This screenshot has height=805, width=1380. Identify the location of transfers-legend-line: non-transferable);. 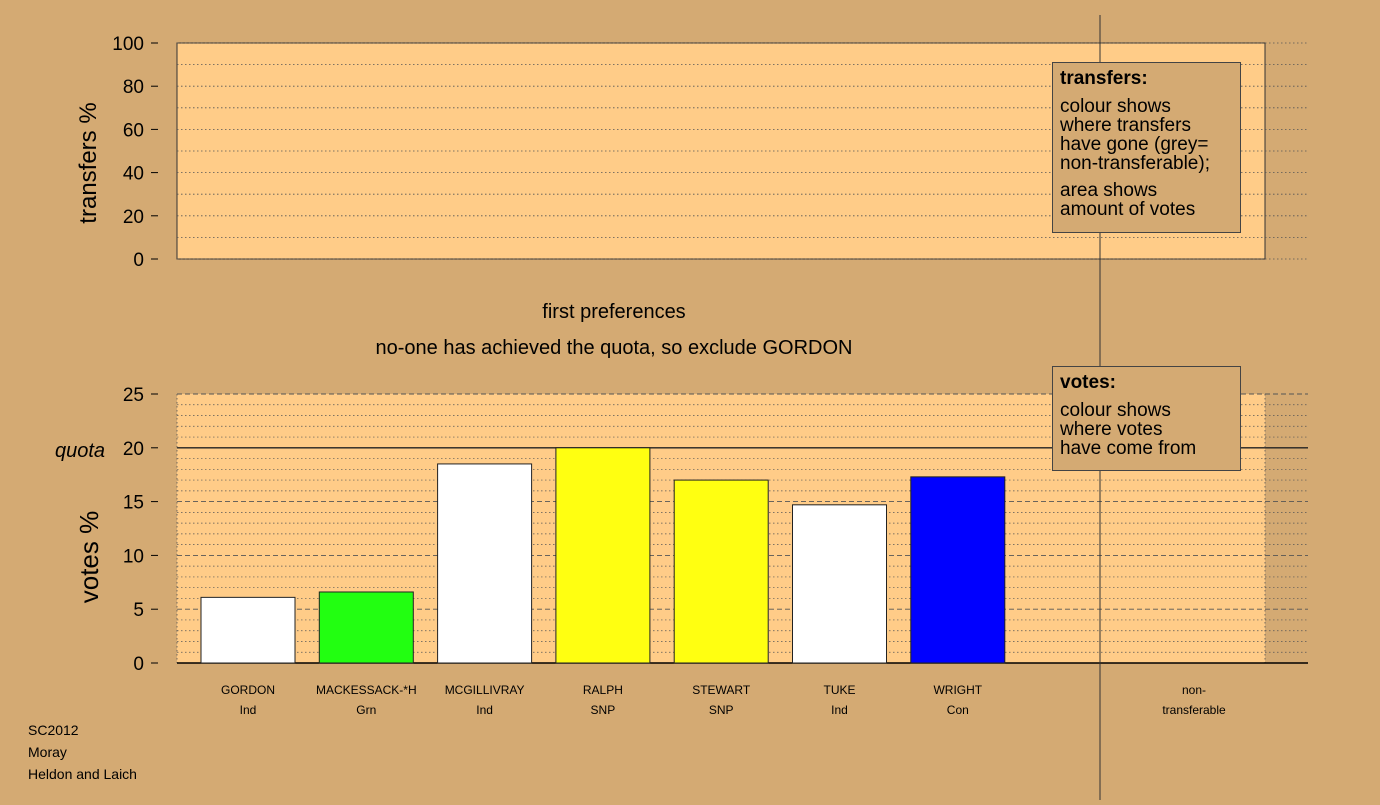
(1135, 163).